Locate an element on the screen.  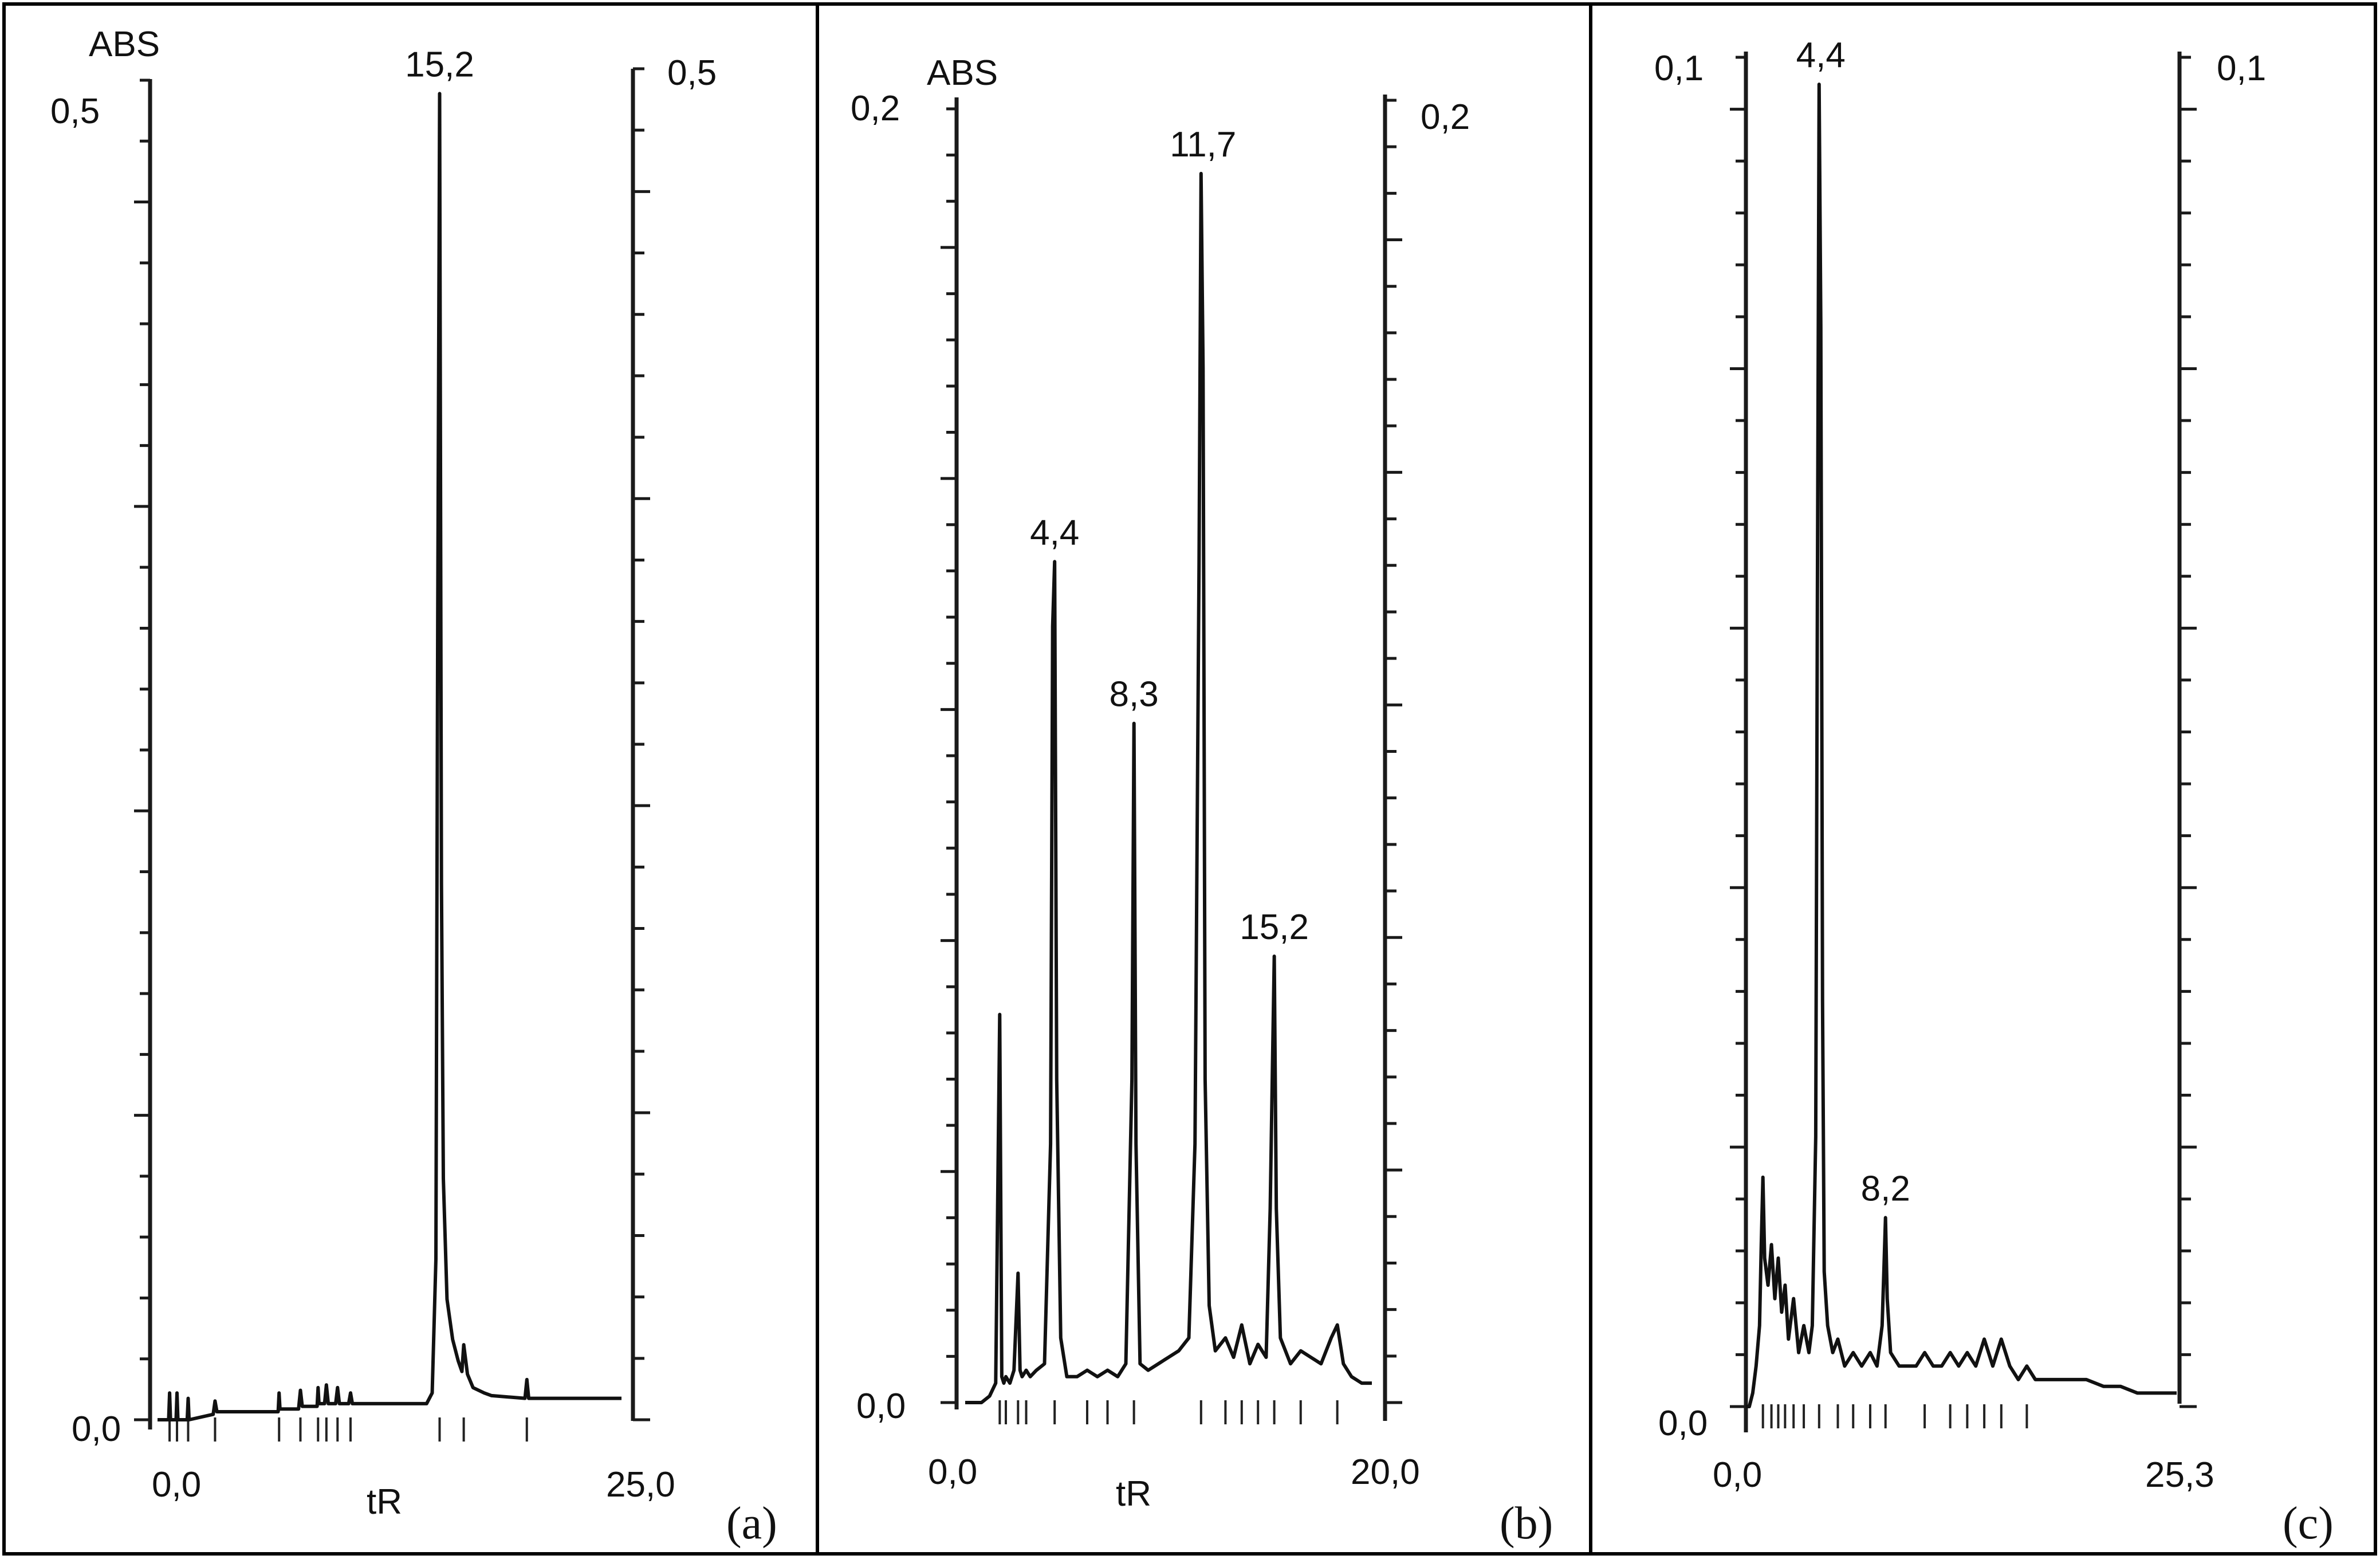
panel-c-left-top-tick-label: 0,1 is located at coordinates (1679, 68).